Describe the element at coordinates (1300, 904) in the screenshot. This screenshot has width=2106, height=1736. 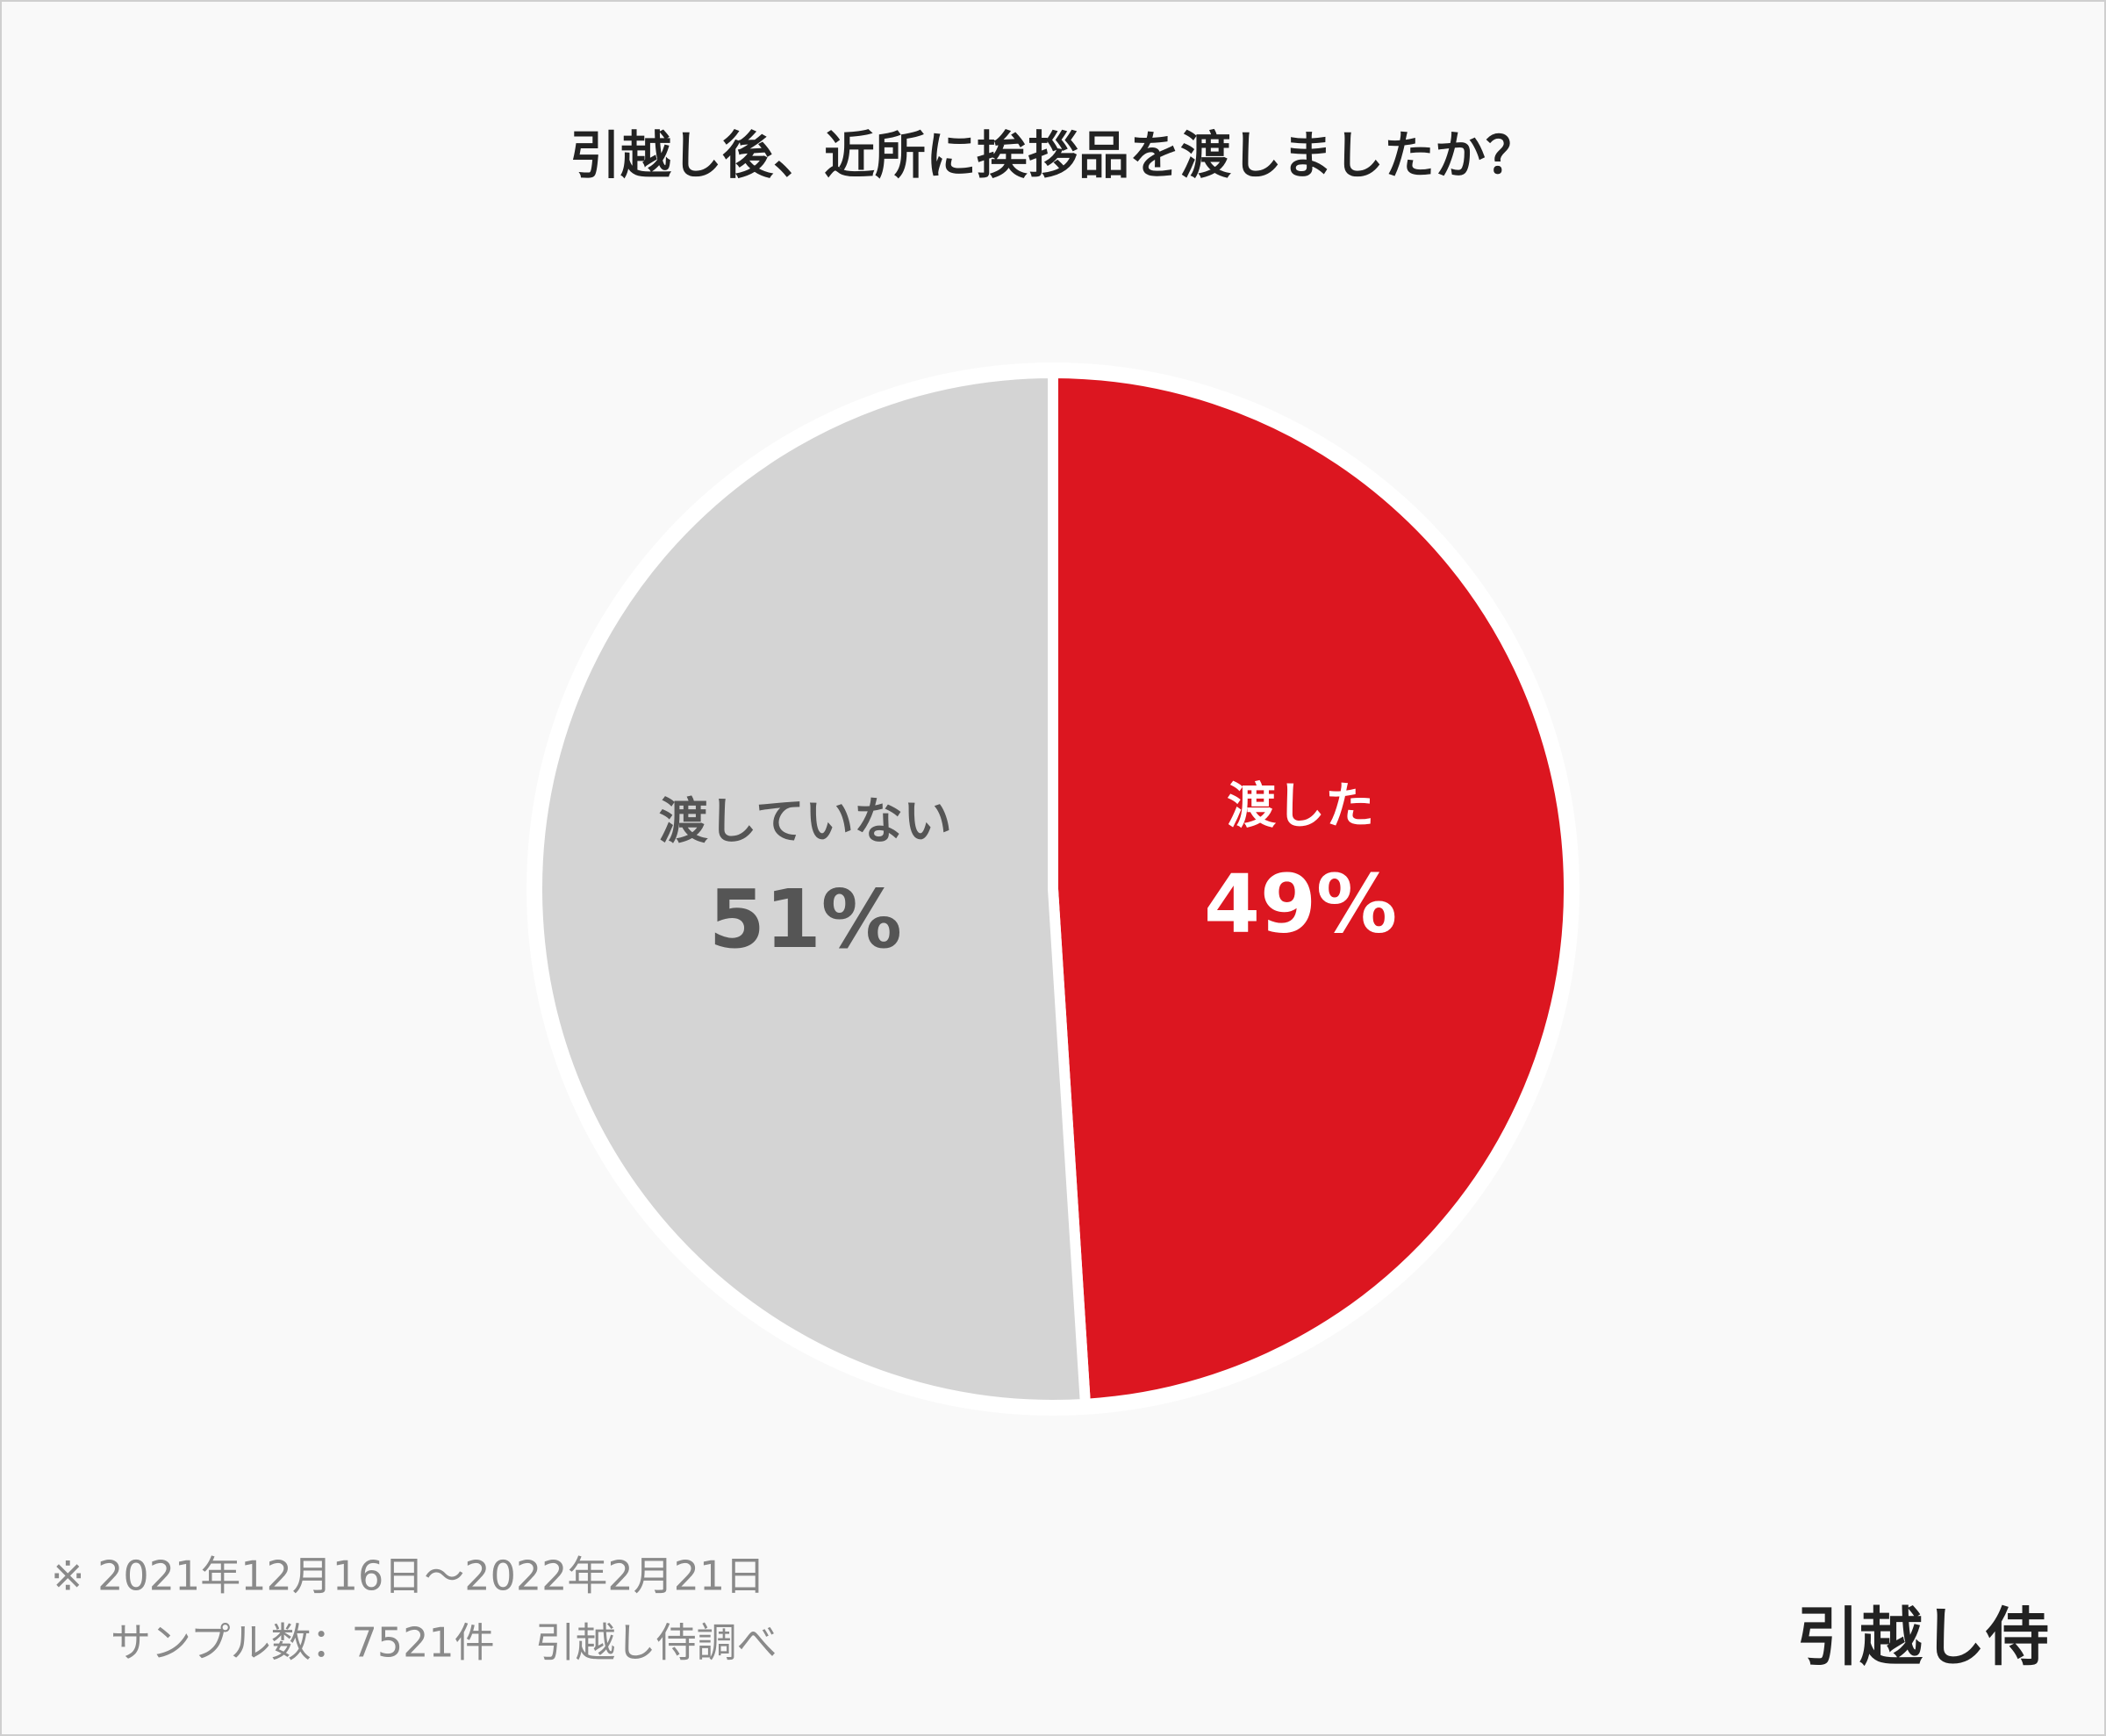
I see `value-label: 49%` at that location.